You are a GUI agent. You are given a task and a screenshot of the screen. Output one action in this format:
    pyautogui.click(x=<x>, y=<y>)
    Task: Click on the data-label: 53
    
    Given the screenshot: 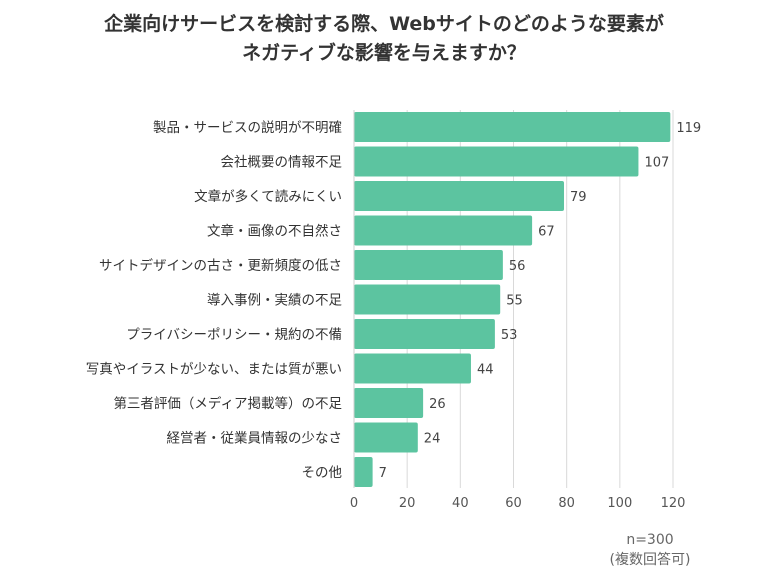 What is the action you would take?
    pyautogui.click(x=509, y=335)
    